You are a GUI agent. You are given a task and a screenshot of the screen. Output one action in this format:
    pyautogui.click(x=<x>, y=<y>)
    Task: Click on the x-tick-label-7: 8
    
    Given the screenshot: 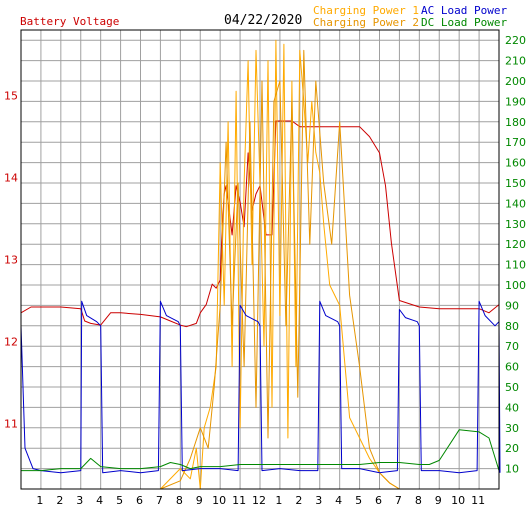 What is the action you would take?
    pyautogui.click(x=179, y=500)
    